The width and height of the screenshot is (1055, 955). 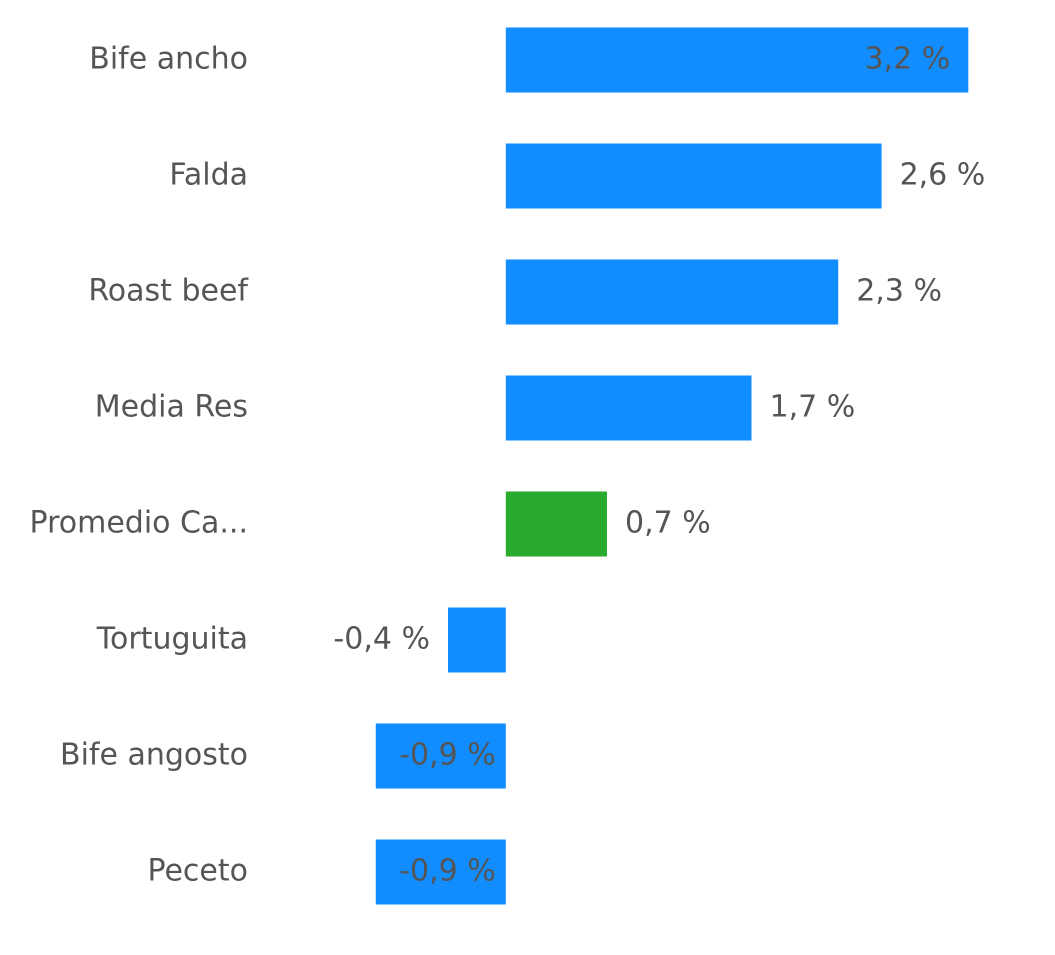 What do you see at coordinates (943, 175) in the screenshot?
I see `data-label: 2,6 %` at bounding box center [943, 175].